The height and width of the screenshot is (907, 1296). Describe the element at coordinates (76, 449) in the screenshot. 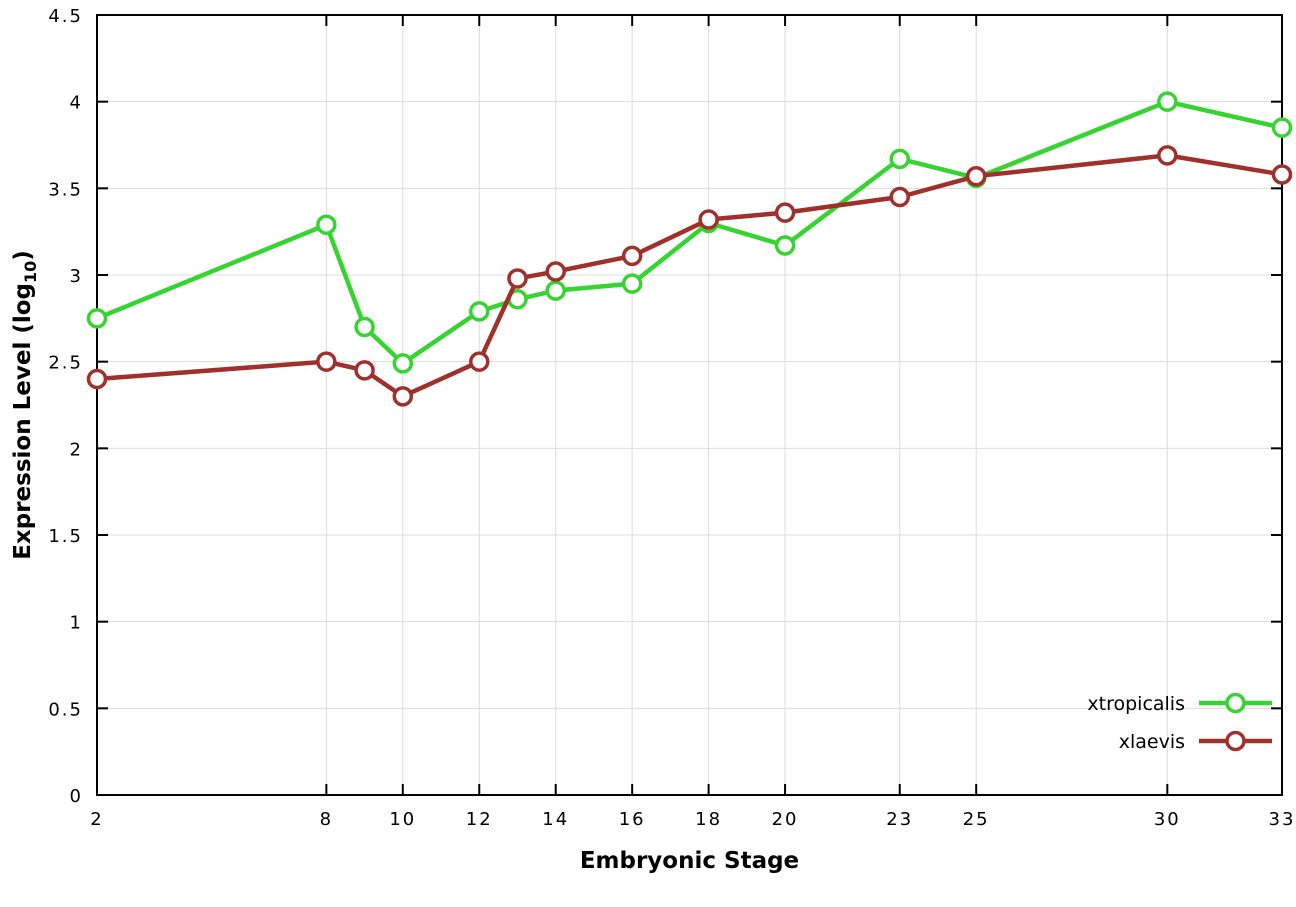

I see `y-tick-label: 2` at that location.